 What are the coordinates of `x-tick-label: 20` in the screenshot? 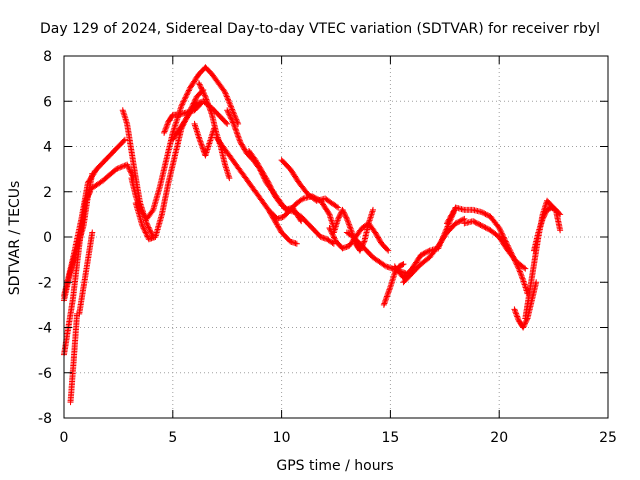 It's located at (499, 438).